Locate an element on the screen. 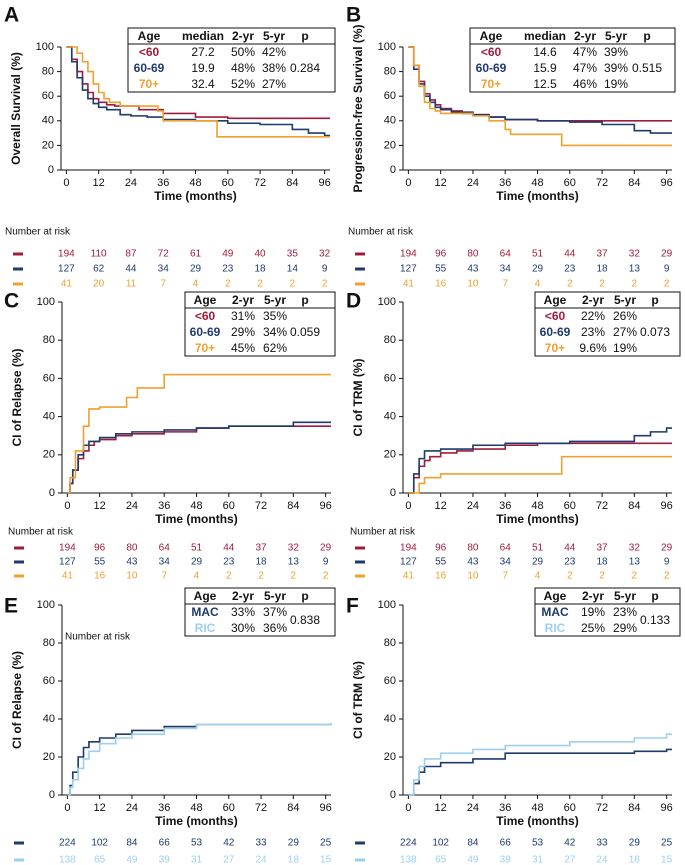  table-cell: 9.6% is located at coordinates (593, 348).